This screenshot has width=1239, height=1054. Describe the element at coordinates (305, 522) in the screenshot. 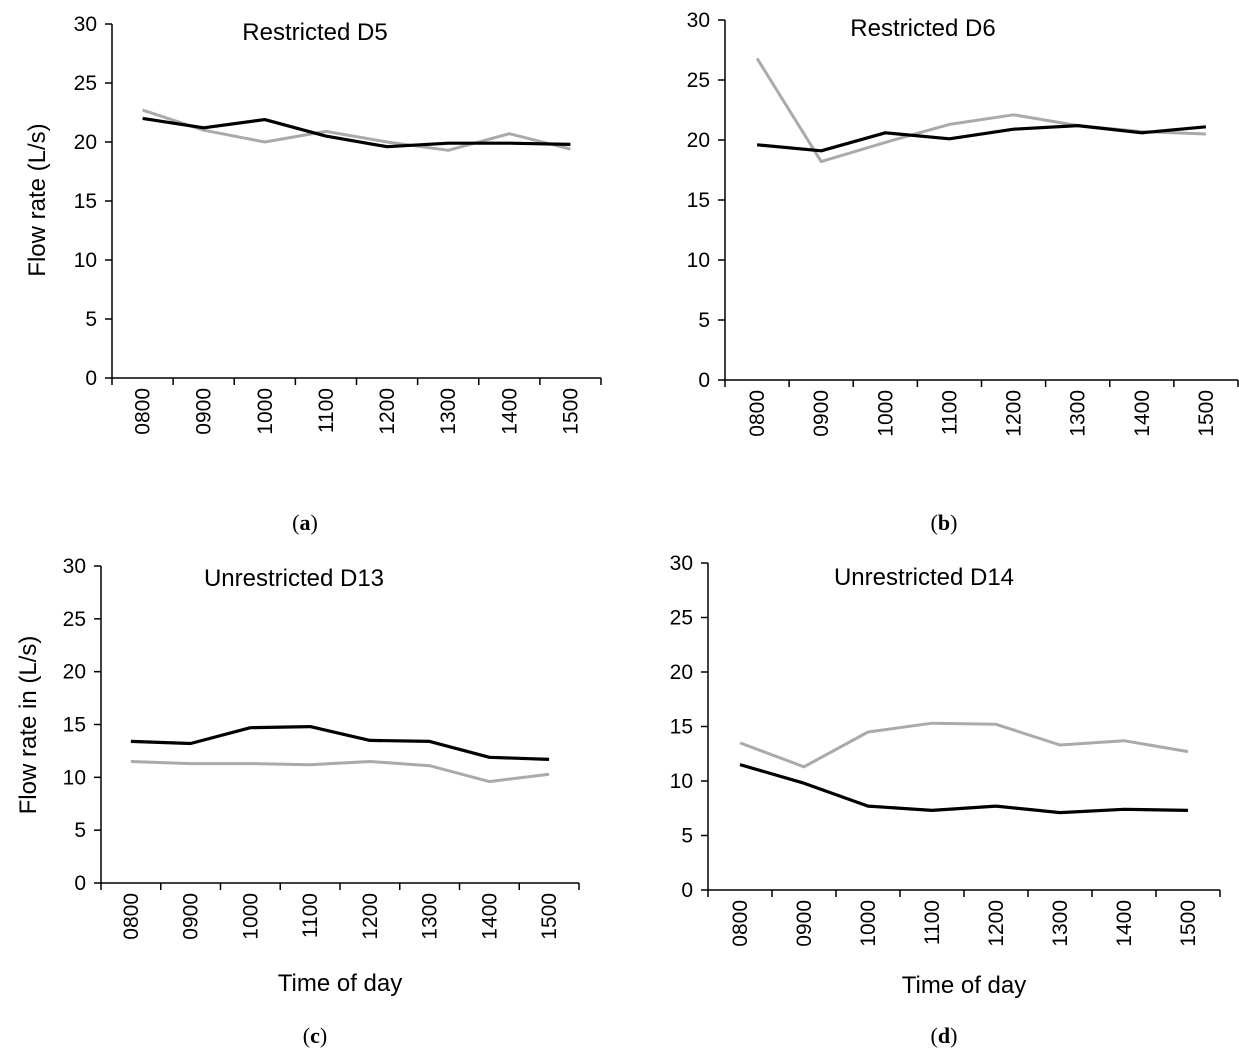

I see `panel-caption: (a)` at that location.